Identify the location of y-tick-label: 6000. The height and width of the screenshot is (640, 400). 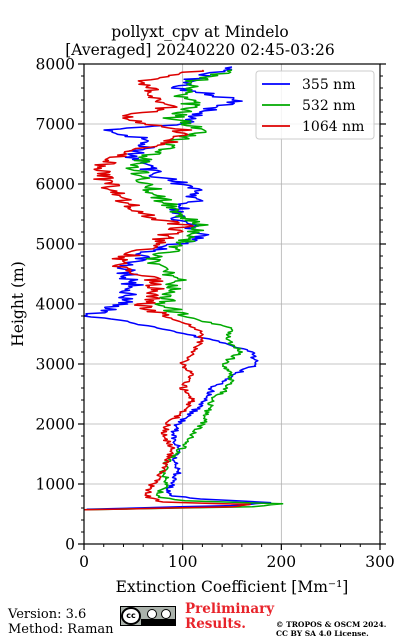
(55, 185).